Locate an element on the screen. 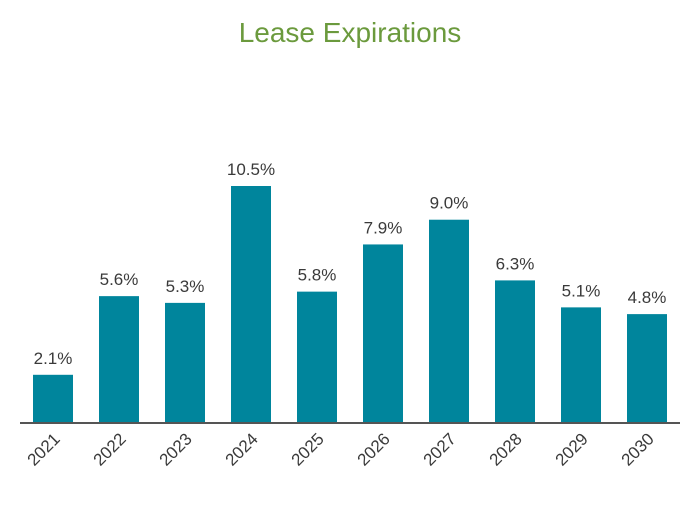 Image resolution: width=700 pixels, height=506 pixels. x-tick-label-2024: 2024 is located at coordinates (242, 449).